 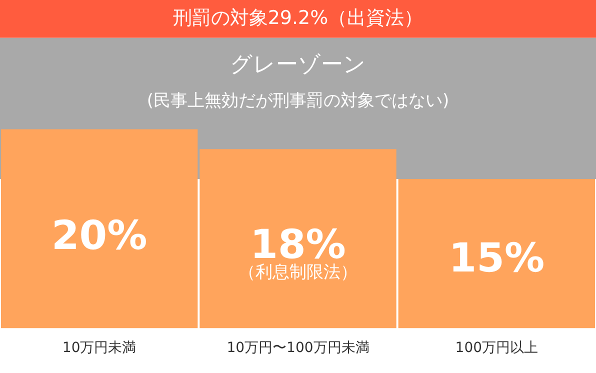 I want to click on x-tick-label: 10万円〜100万円未満, so click(x=298, y=348).